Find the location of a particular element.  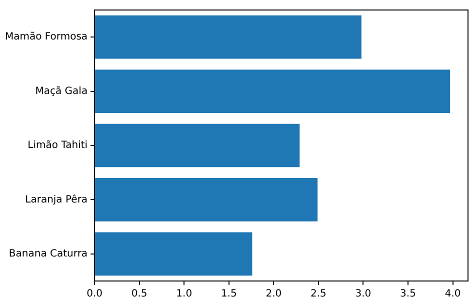

x-tick-label: 0.0 is located at coordinates (94, 294).